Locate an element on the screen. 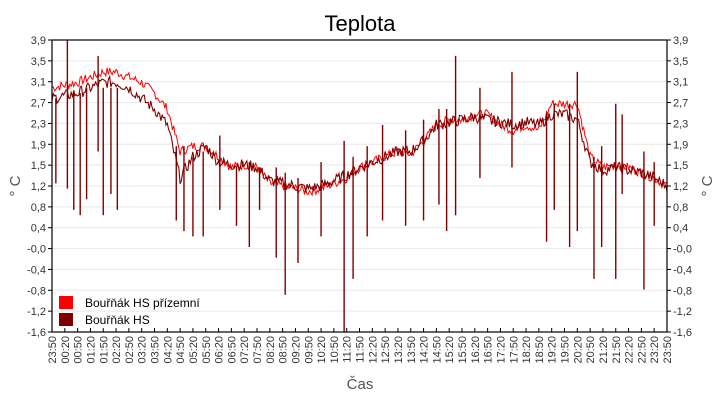 The width and height of the screenshot is (720, 400). x-tick-label: 09:50 is located at coordinates (309, 350).